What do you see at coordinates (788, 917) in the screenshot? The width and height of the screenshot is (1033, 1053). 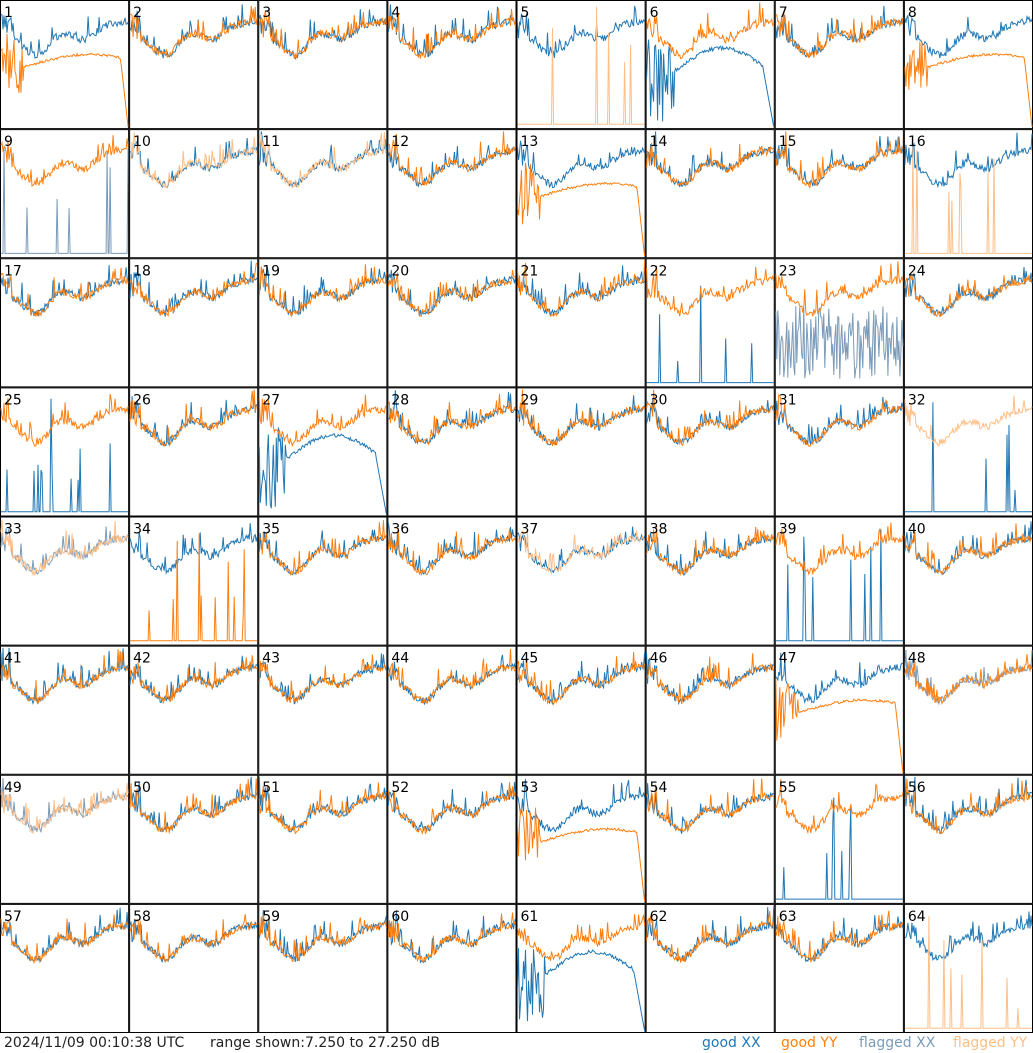 I see `tile-label: 63` at bounding box center [788, 917].